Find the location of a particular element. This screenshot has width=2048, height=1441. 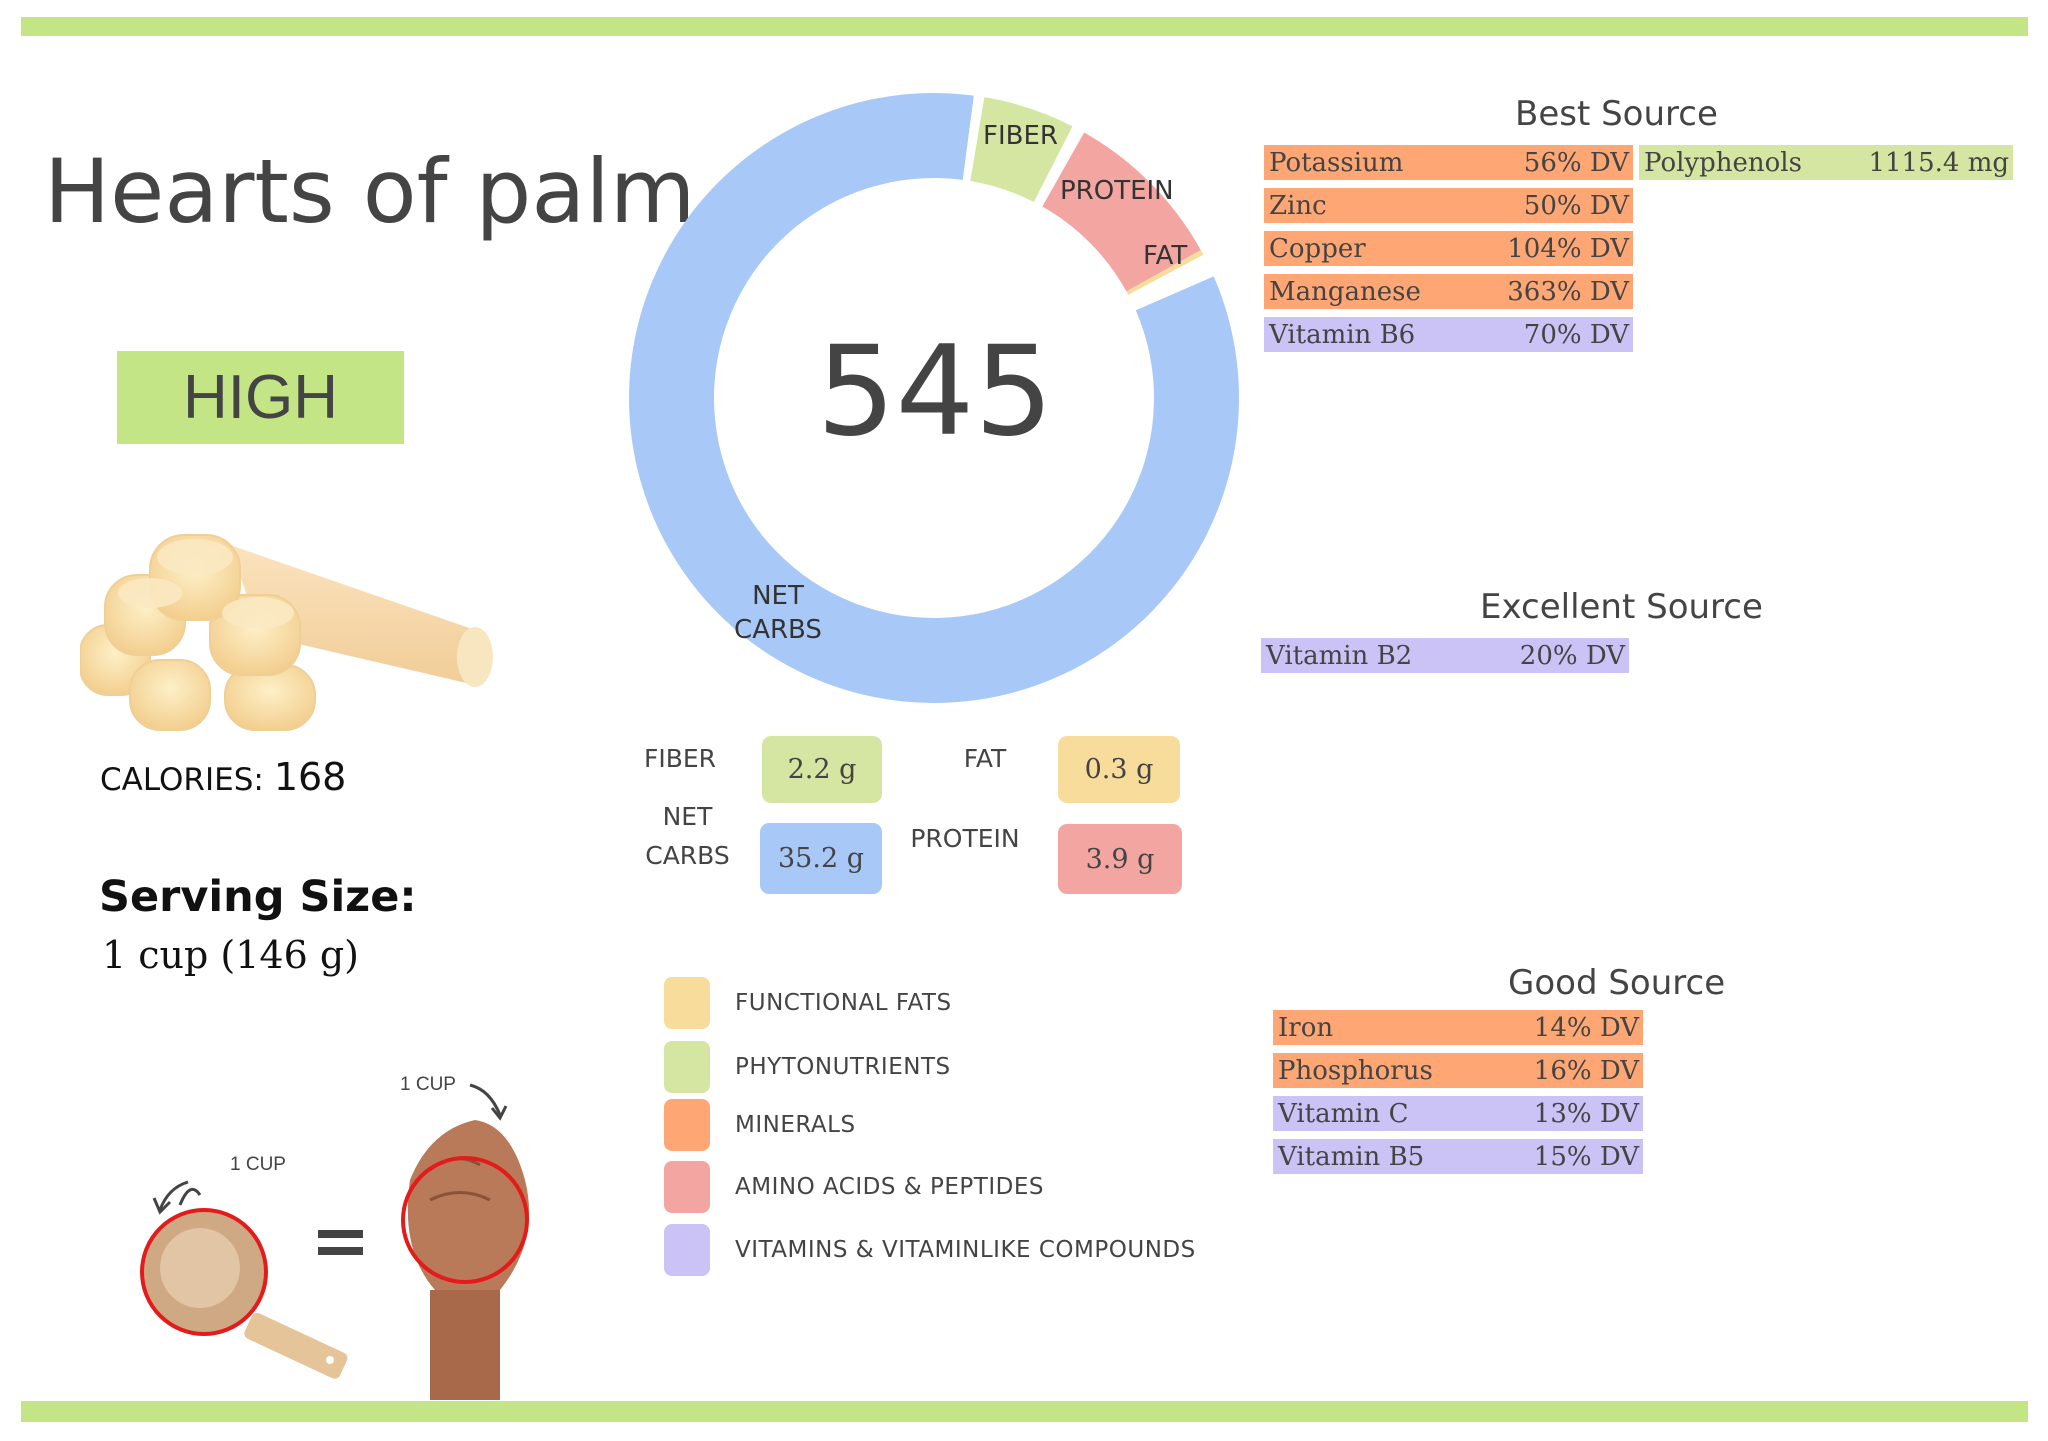

nutrient-row-vitamin-b6: Vitamin B6 70% DV is located at coordinates (1448, 334).